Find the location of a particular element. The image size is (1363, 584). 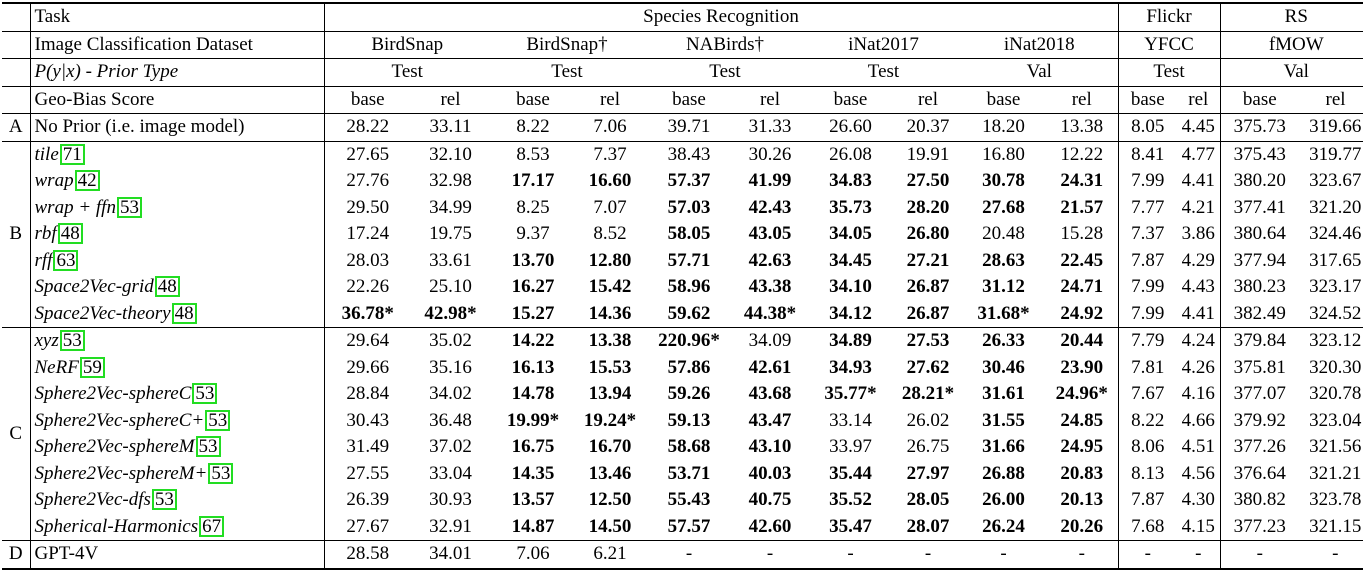

value-cell: 7.68 is located at coordinates (1148, 527).